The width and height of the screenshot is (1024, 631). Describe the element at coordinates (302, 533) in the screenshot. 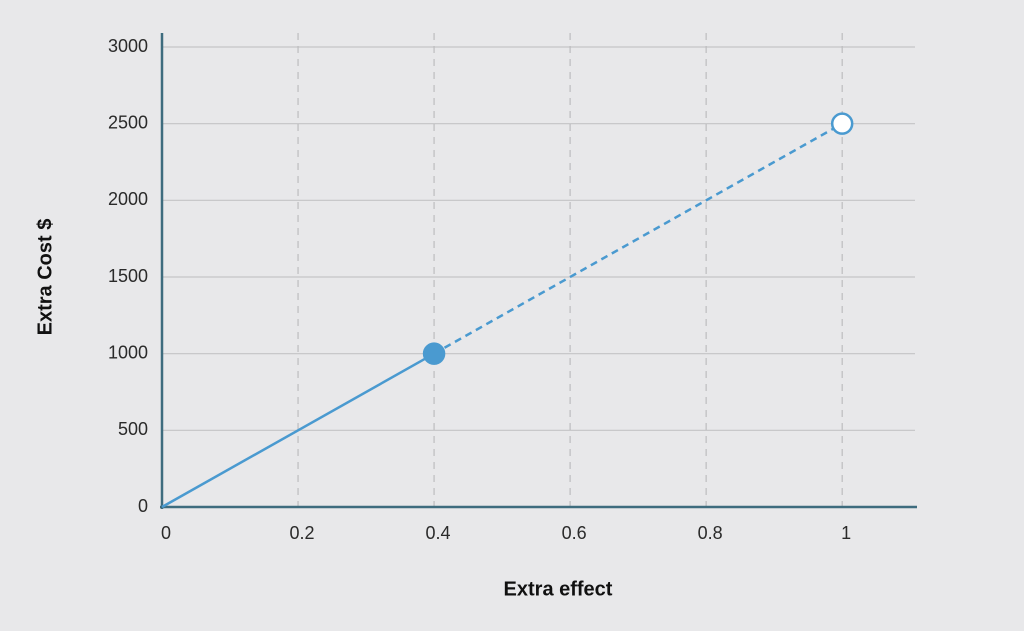

I see `x-tick-label: 0.2` at that location.